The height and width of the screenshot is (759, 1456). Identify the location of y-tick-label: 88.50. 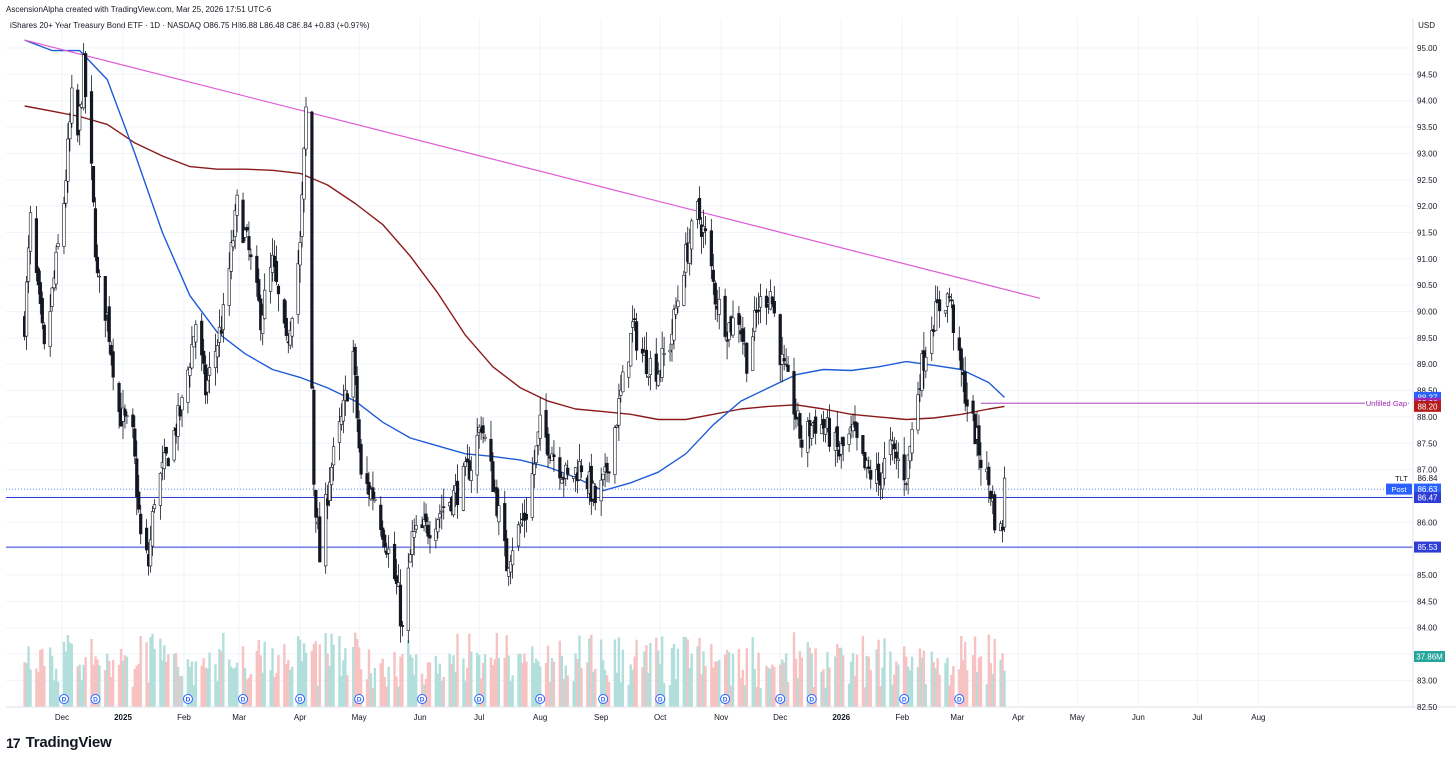
(1427, 391).